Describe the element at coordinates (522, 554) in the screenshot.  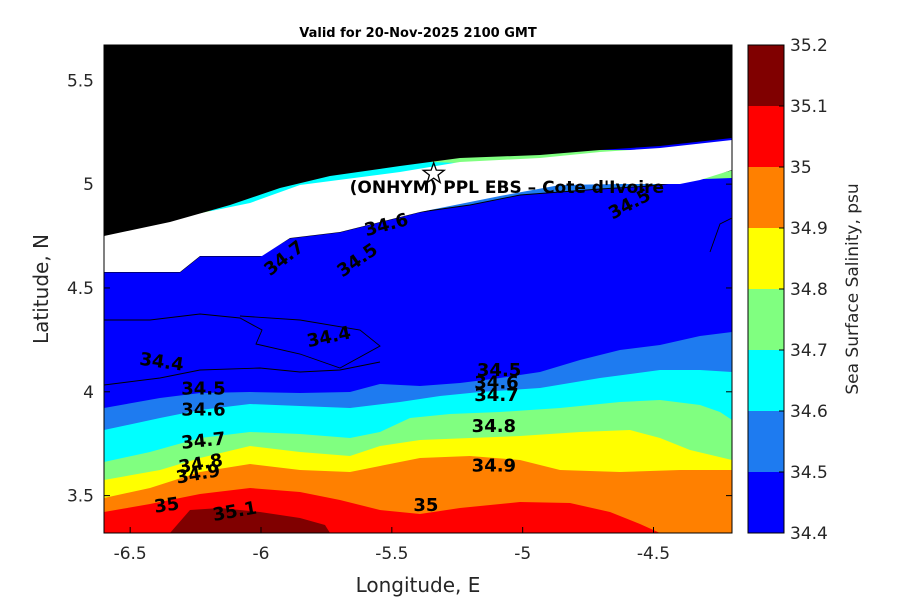
I see `x-tick-label: -5` at that location.